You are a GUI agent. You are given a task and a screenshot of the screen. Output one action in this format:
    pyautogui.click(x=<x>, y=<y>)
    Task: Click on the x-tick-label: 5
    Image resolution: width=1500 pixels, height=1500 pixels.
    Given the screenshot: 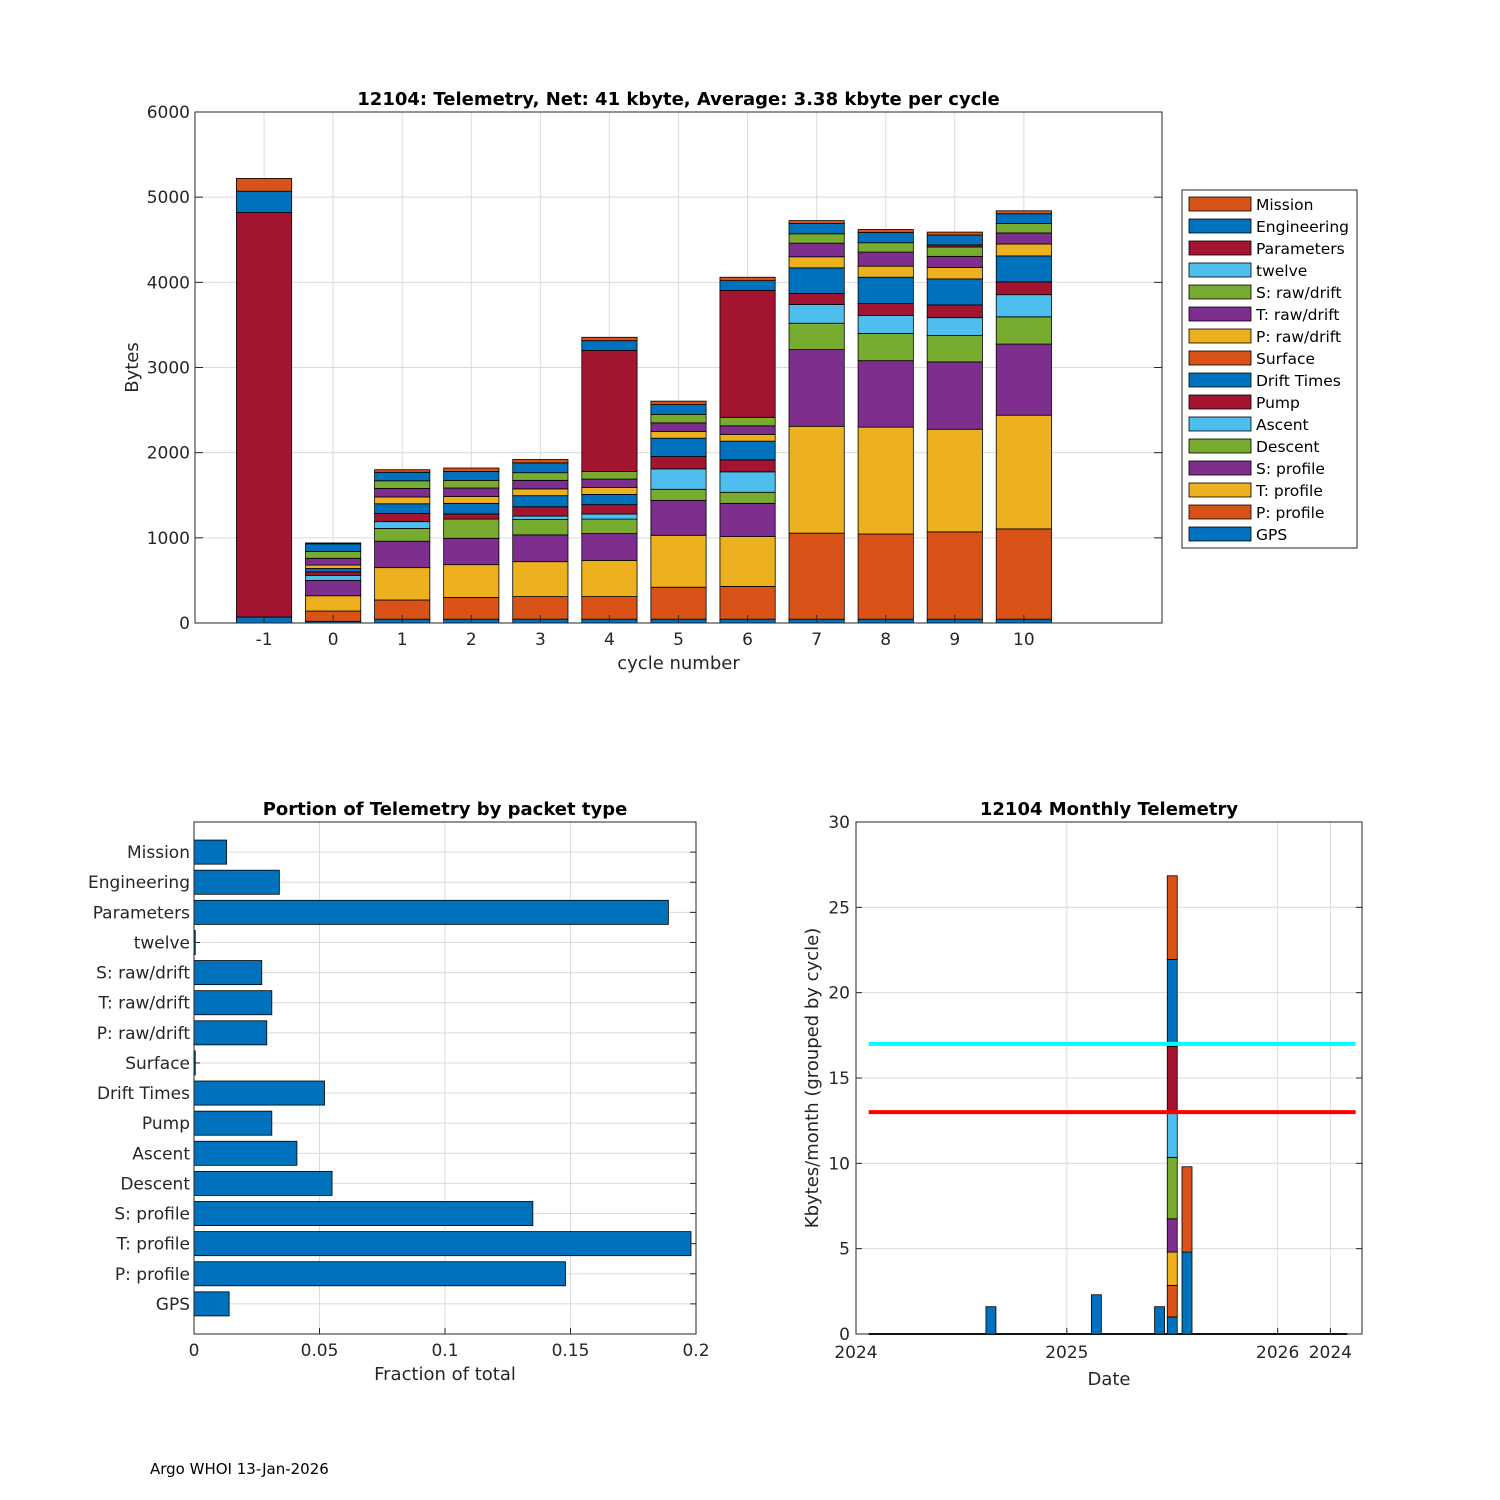 What is the action you would take?
    pyautogui.click(x=678, y=640)
    